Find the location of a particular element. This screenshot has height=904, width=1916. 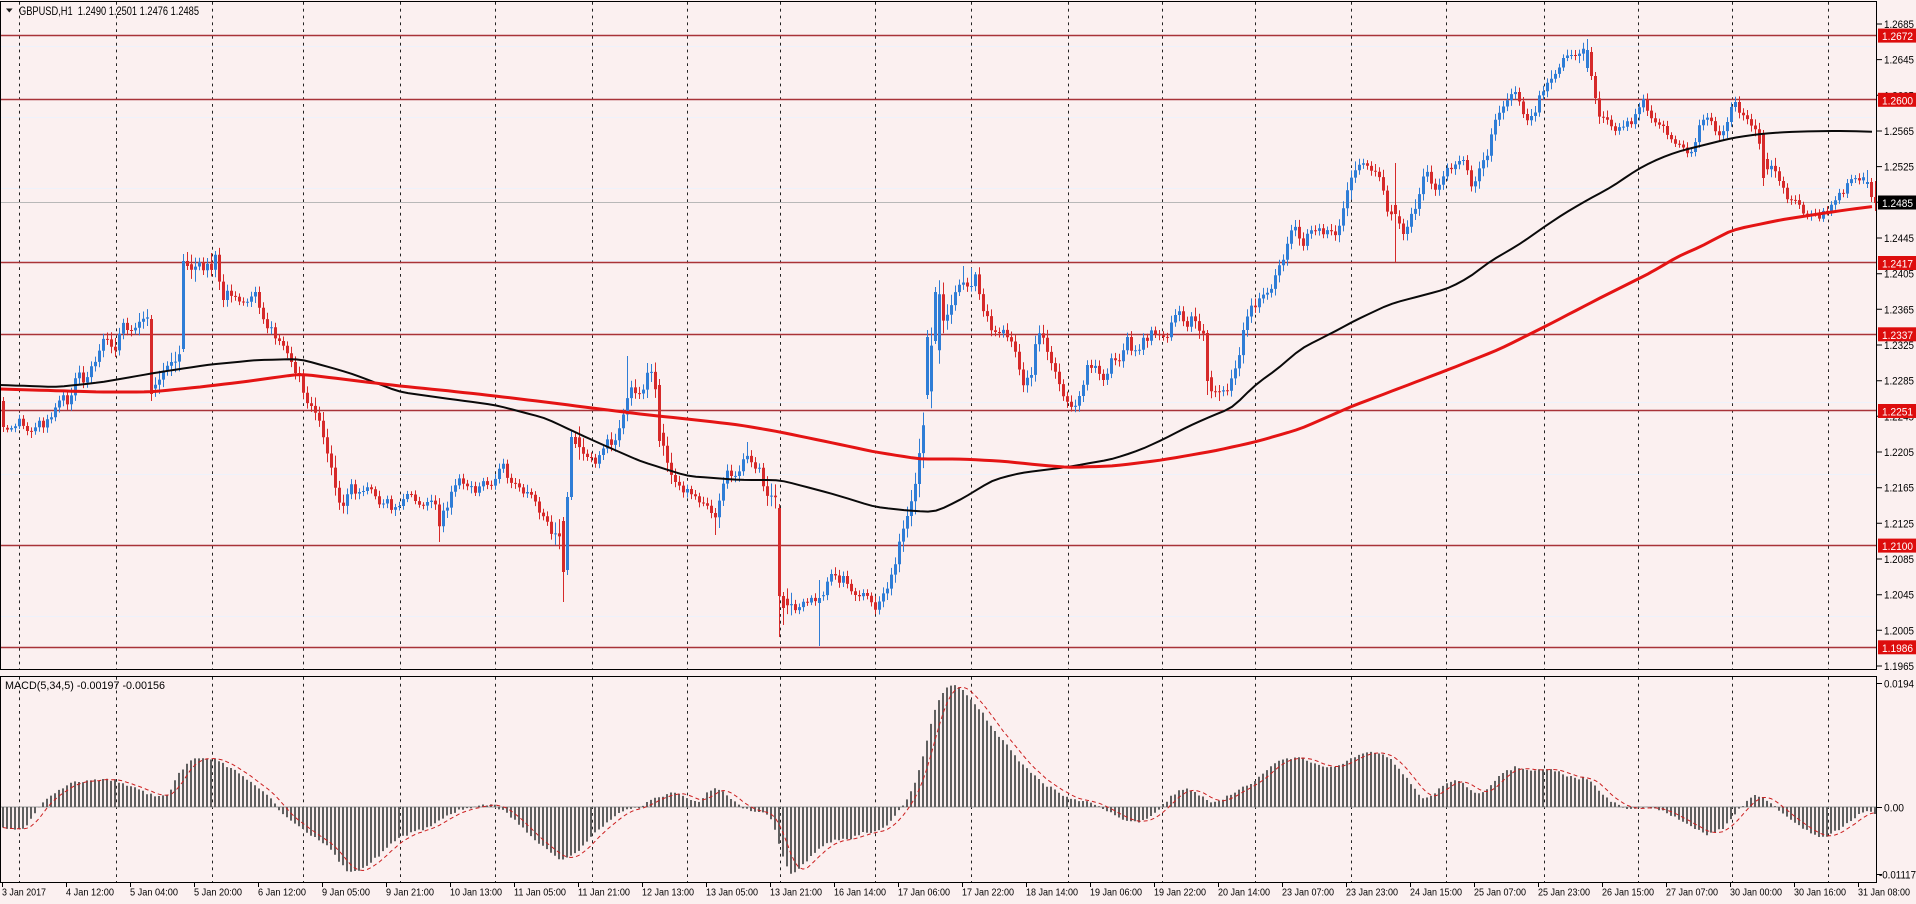

svg-text: 20 Jan 14:00 is located at coordinates (1244, 893).